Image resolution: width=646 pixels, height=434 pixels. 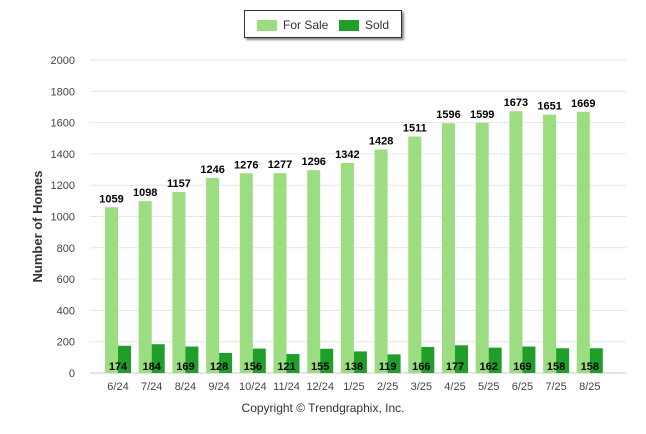 I want to click on data-label-sold-10-24: 156, so click(x=253, y=367).